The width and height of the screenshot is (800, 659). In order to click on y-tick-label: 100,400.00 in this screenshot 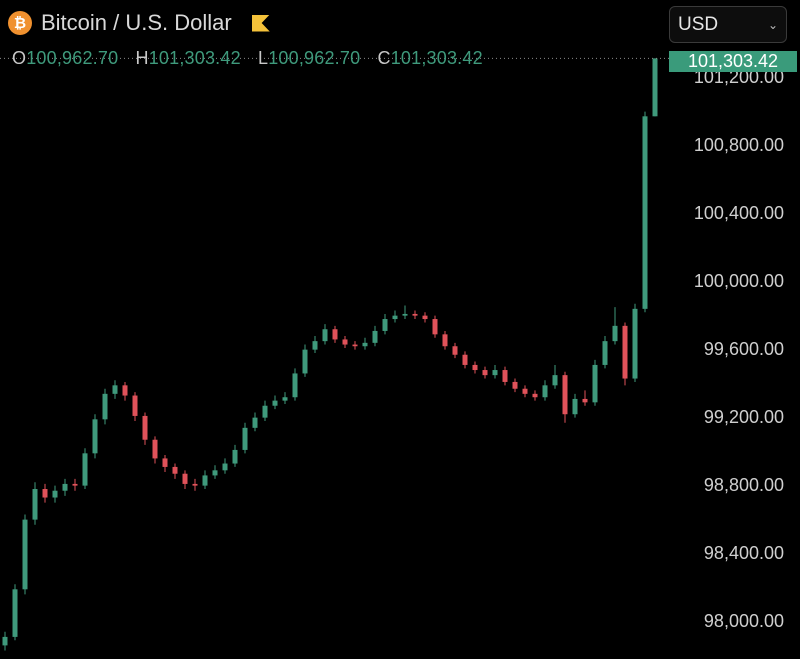, I will do `click(739, 213)`.